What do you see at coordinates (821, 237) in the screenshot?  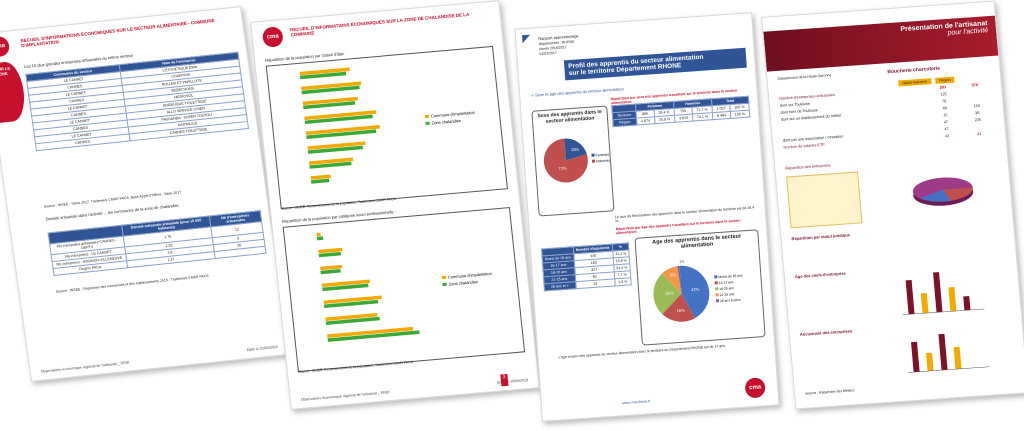 I see `section-heading: Répartition par statut juridique` at bounding box center [821, 237].